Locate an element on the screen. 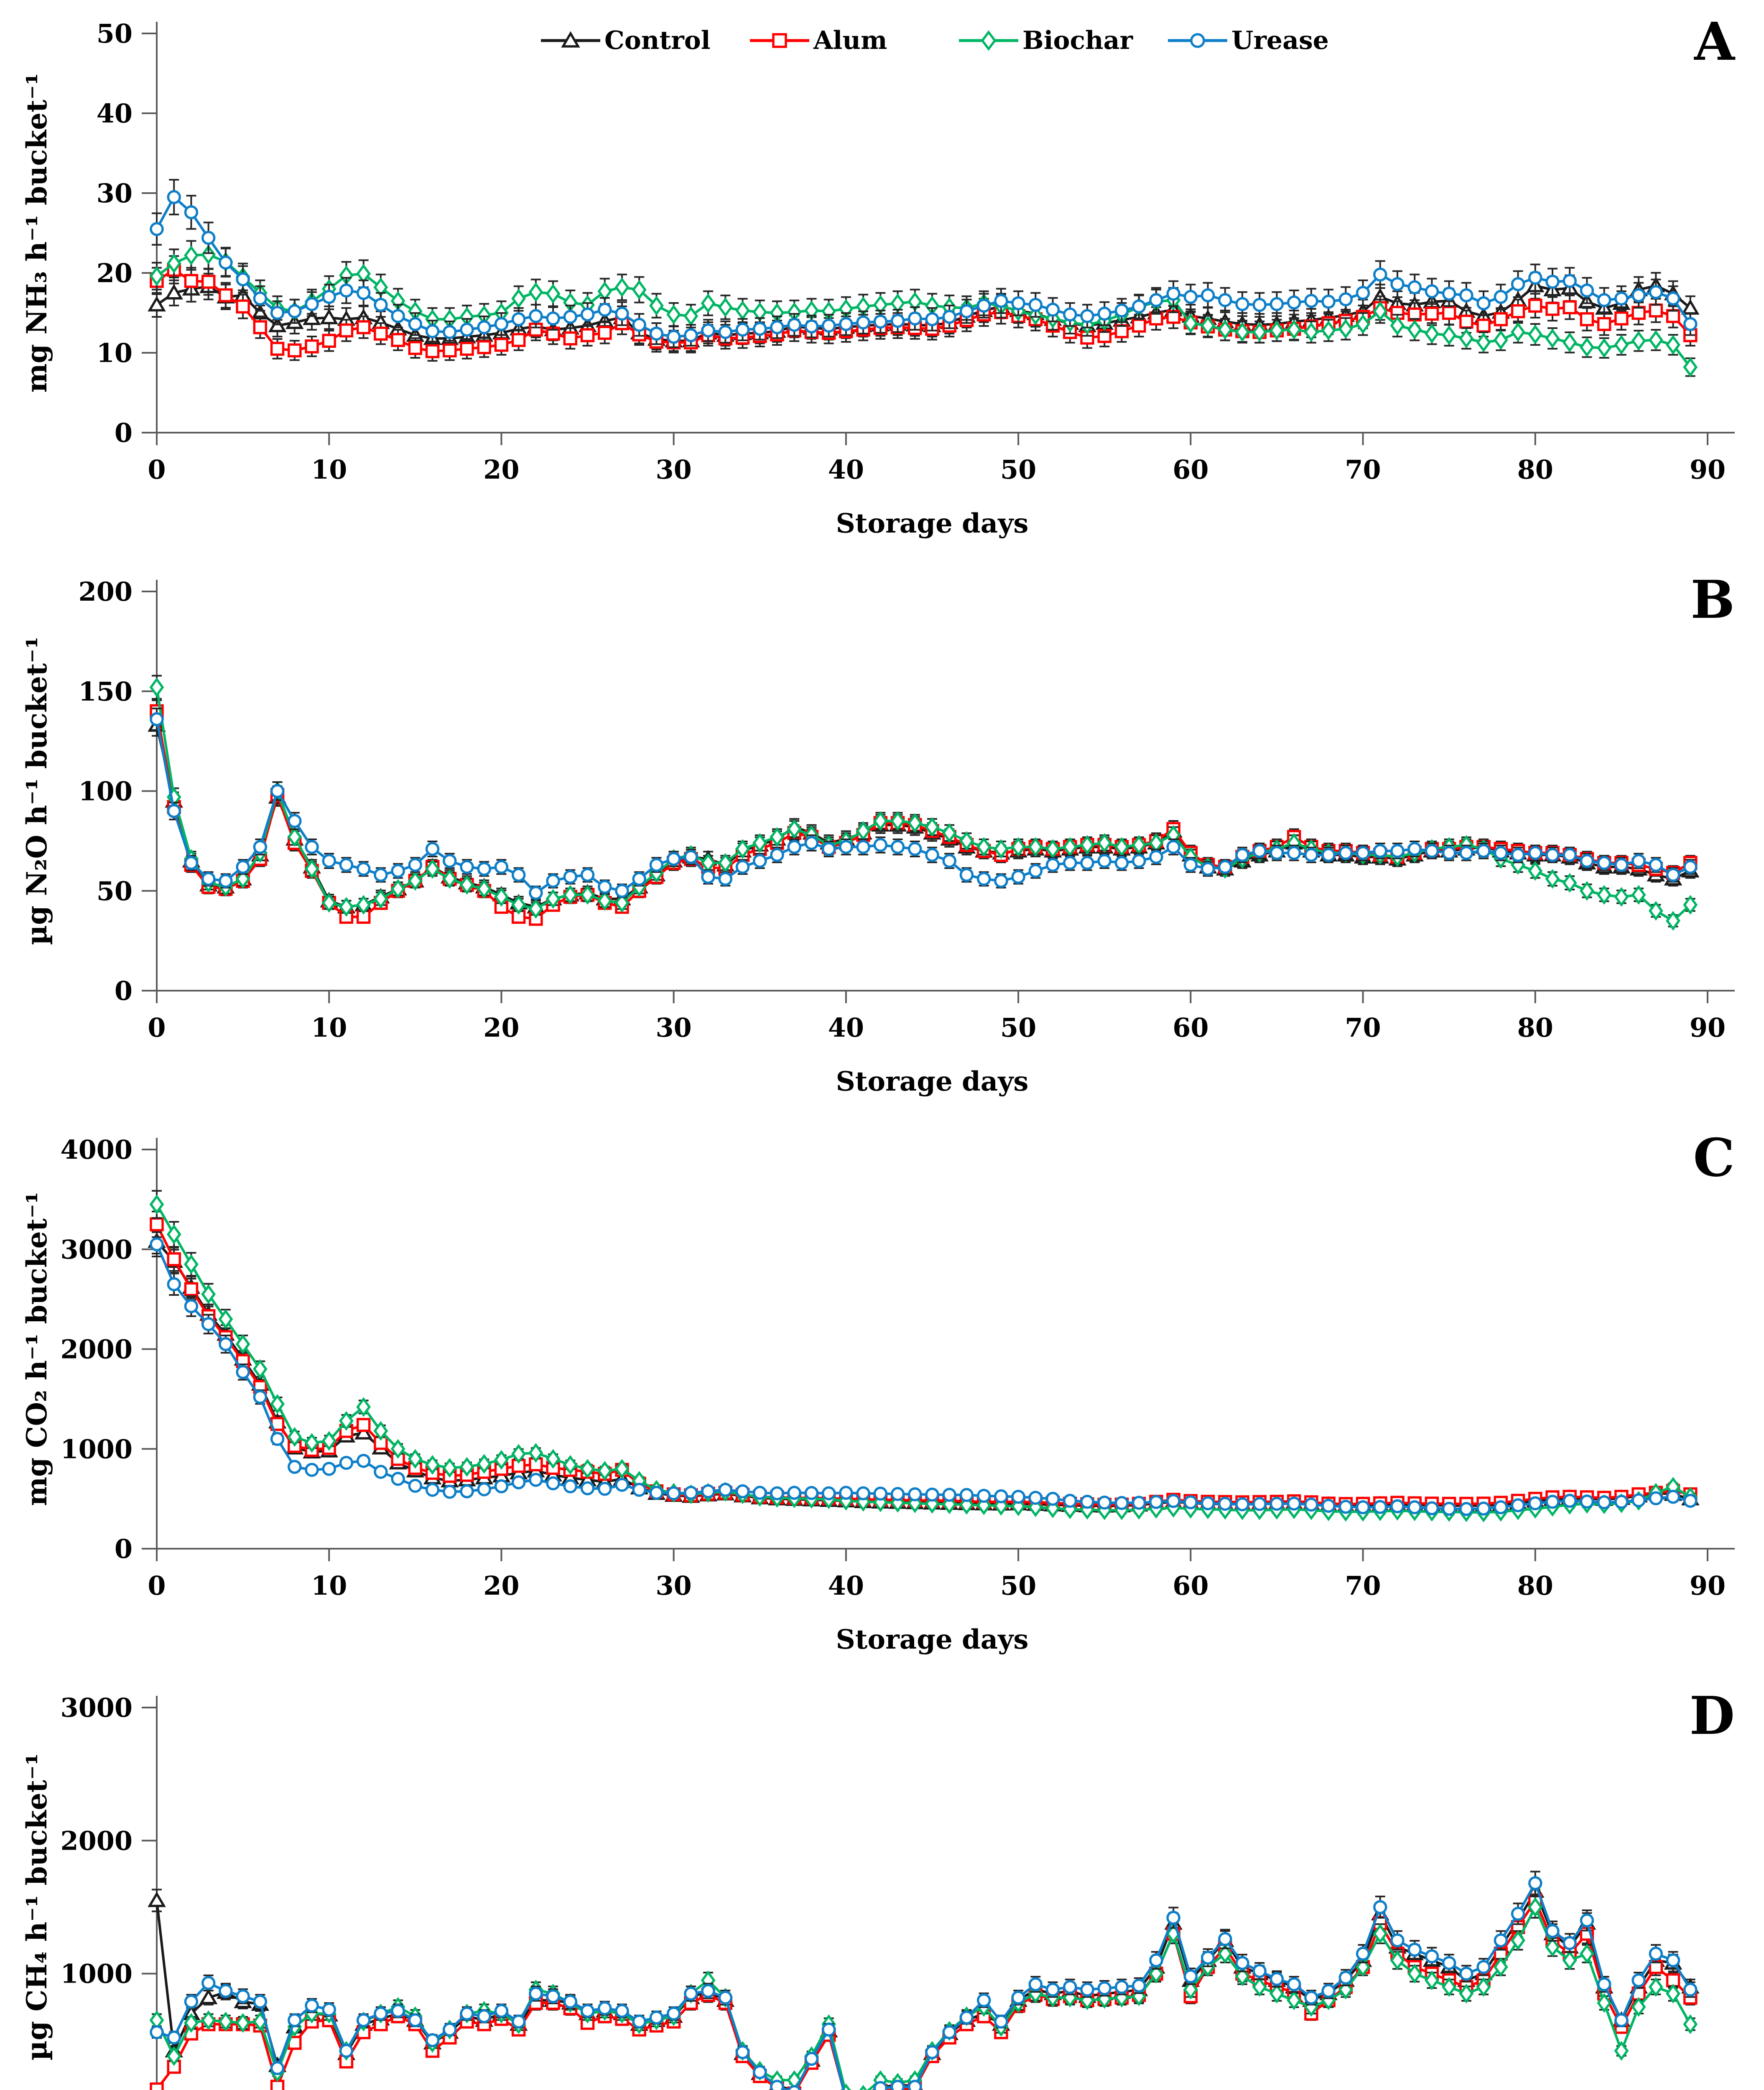 This screenshot has width=1764, height=2090. panel-letter-c: C is located at coordinates (1714, 1157).